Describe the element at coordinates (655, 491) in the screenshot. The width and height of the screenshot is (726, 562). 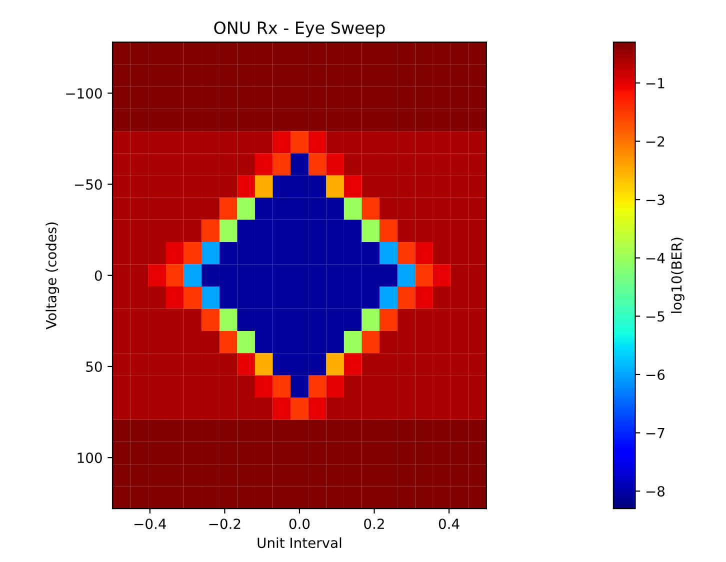
I see `color-bar-label: −8` at that location.